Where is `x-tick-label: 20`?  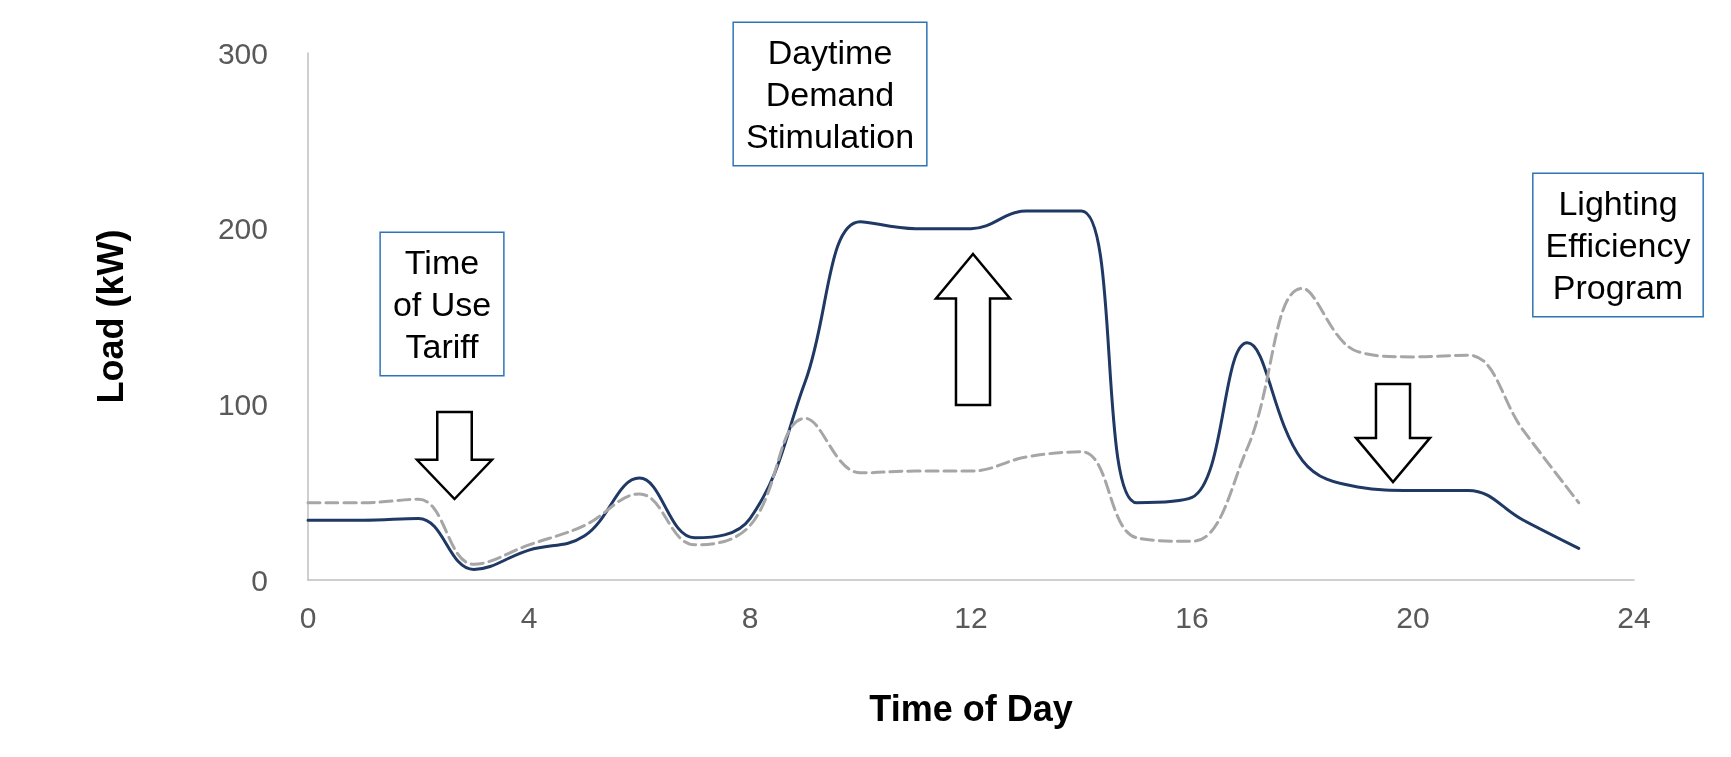 x-tick-label: 20 is located at coordinates (1413, 617).